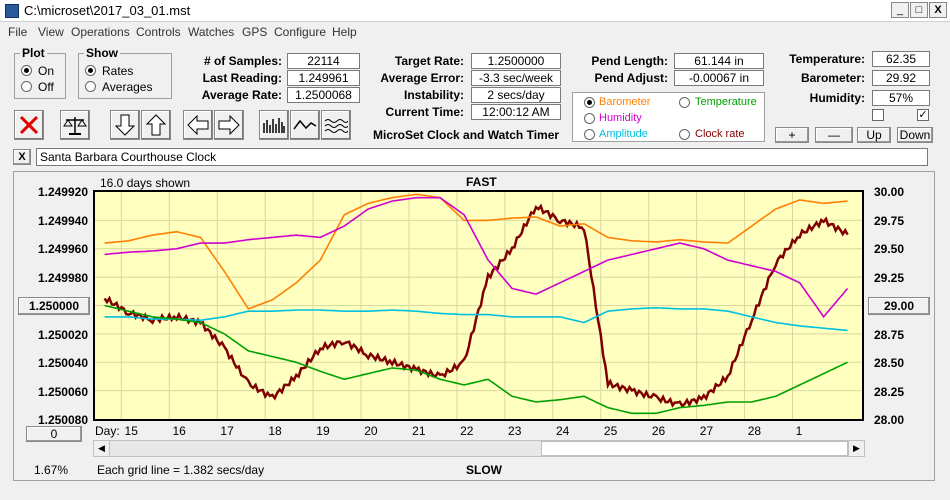 This screenshot has height=500, width=950. I want to click on left-arrow-icon, so click(198, 125).